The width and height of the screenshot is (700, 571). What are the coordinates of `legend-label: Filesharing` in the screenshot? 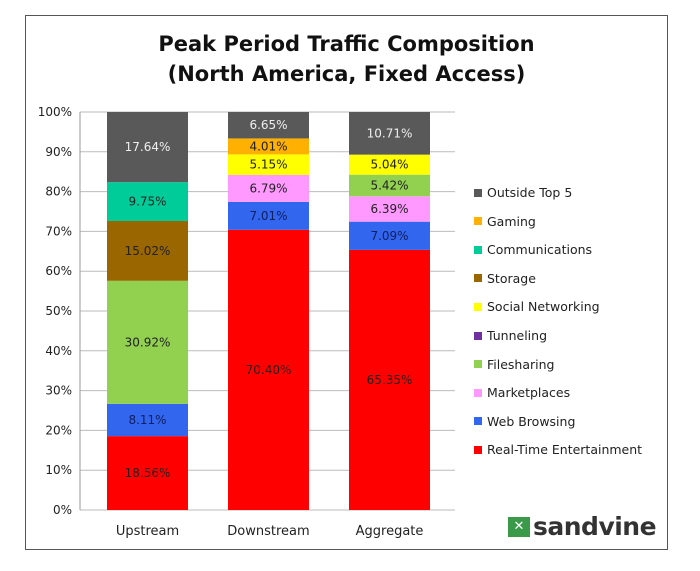 It's located at (521, 364).